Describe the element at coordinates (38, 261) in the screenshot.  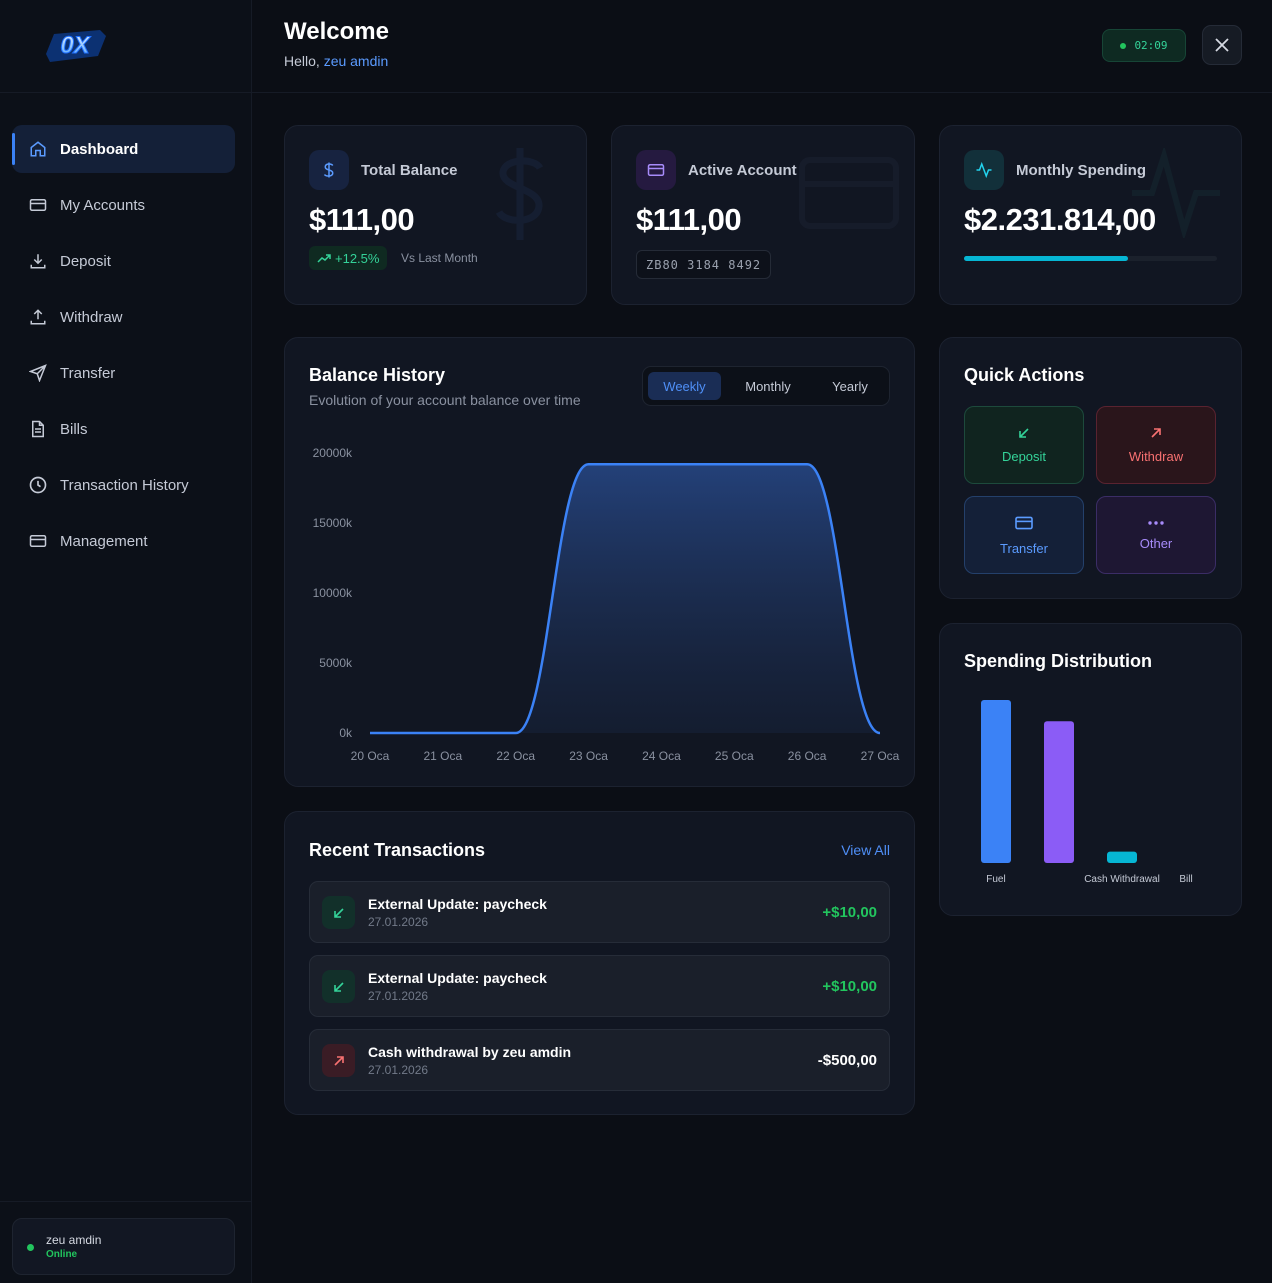
I see `download-icon` at that location.